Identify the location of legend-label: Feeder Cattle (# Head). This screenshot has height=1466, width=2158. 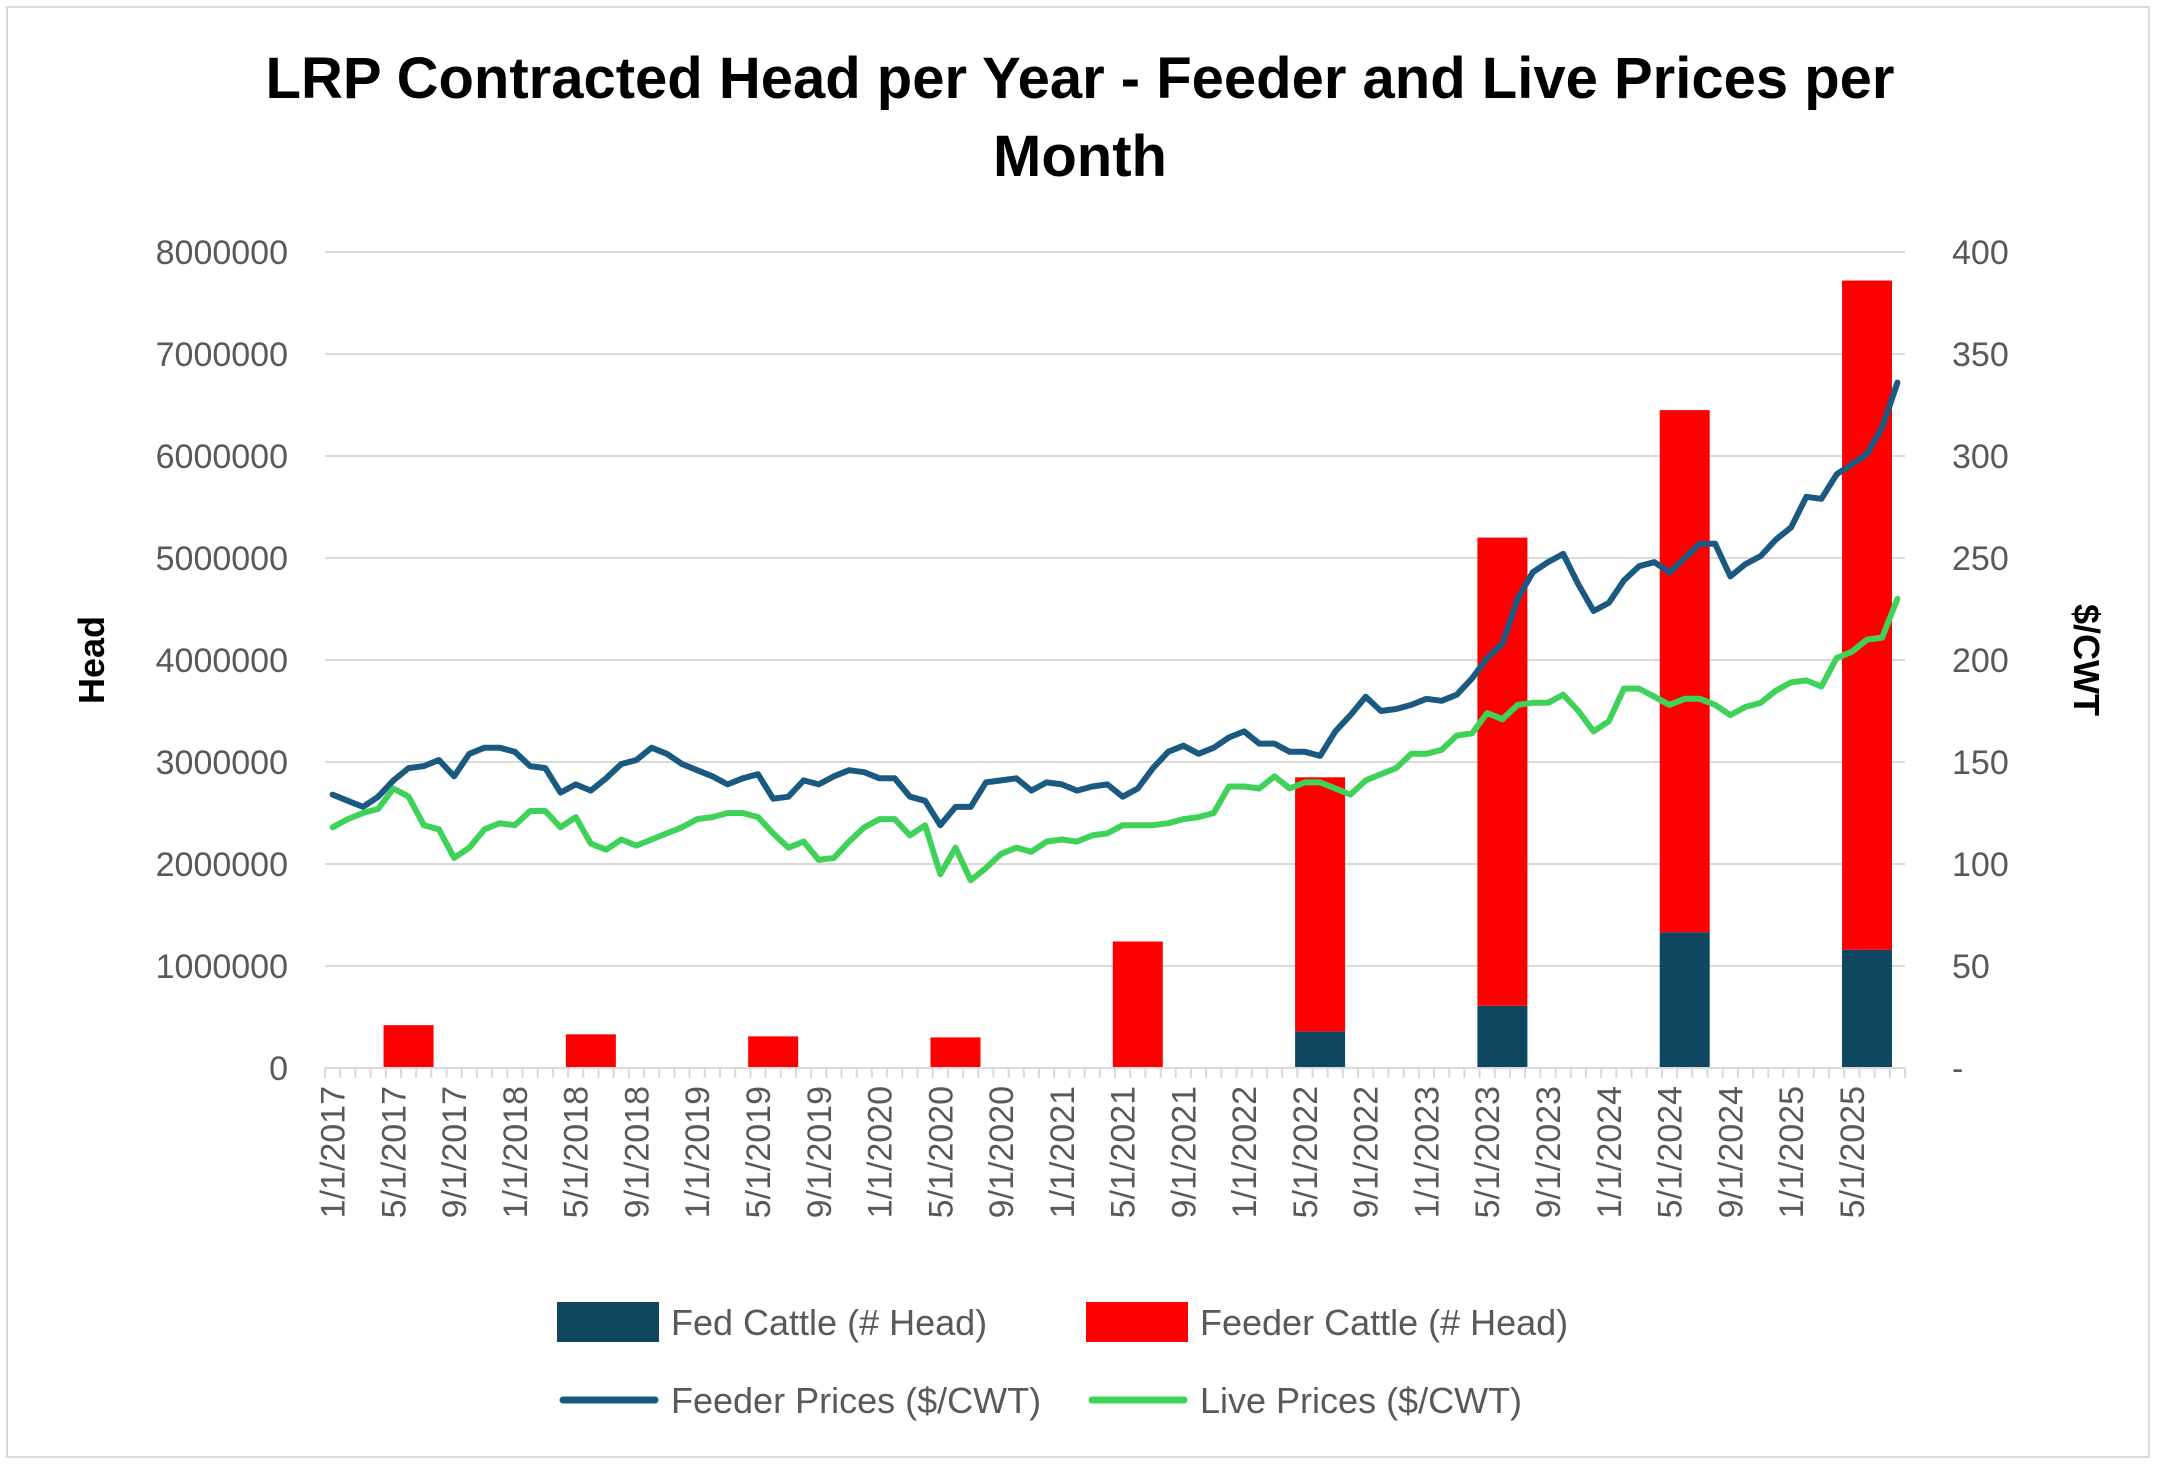
(1384, 1322).